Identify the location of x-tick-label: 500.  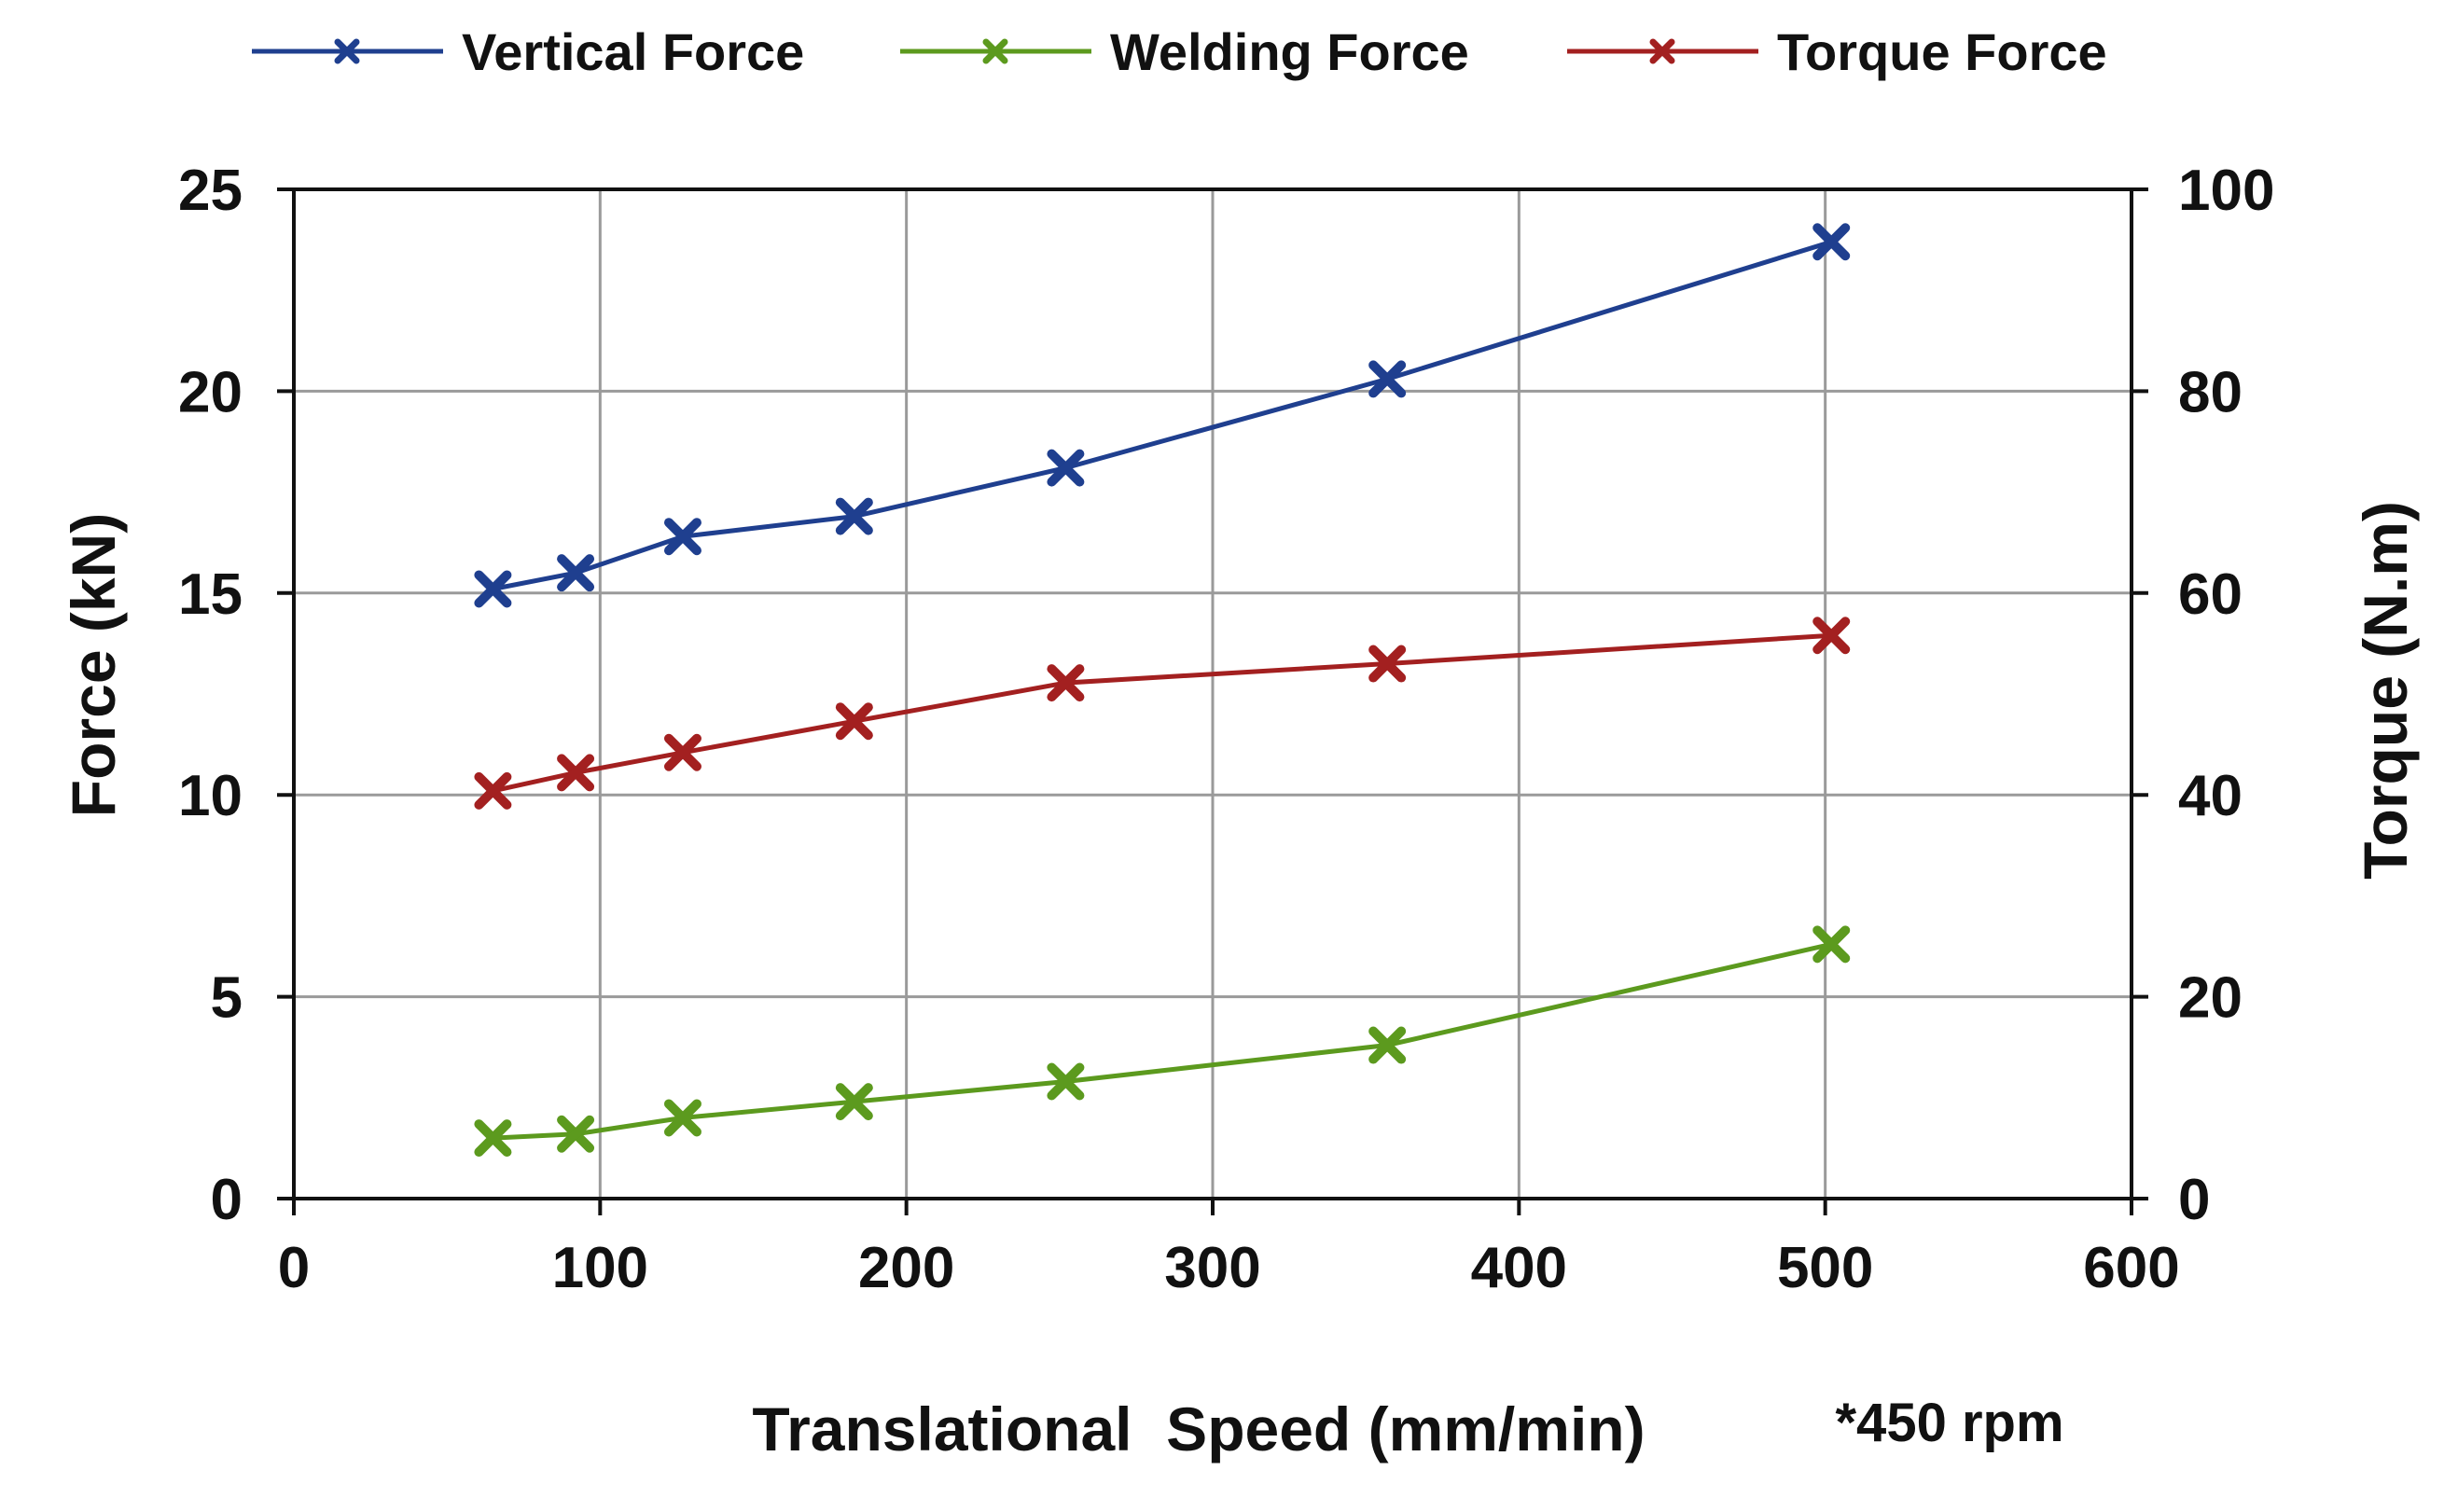
(1825, 1268).